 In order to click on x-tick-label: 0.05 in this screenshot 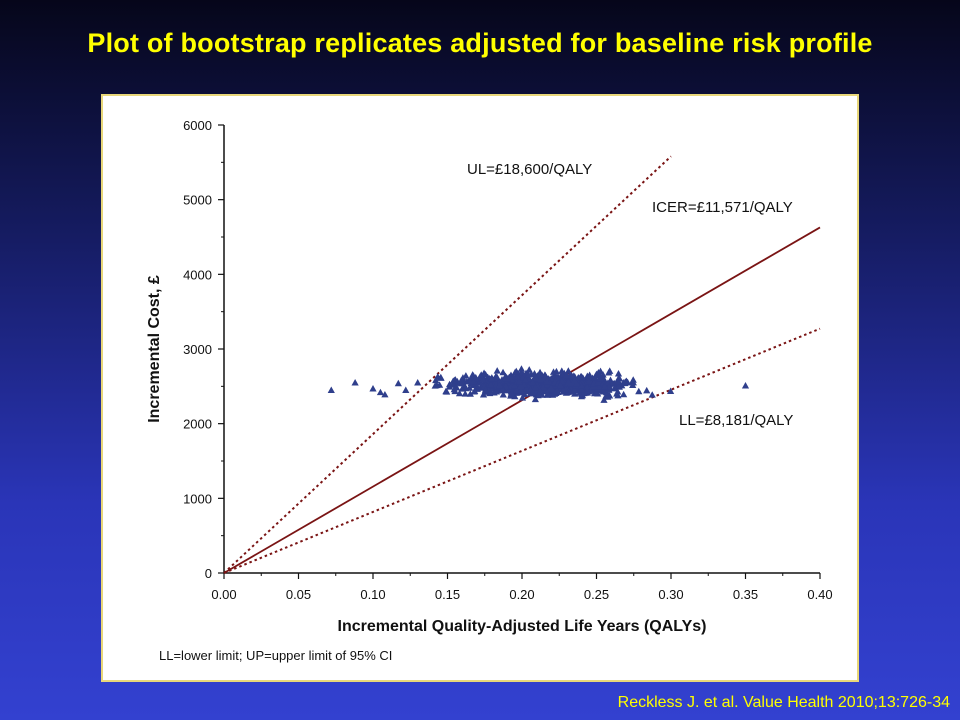, I will do `click(298, 594)`.